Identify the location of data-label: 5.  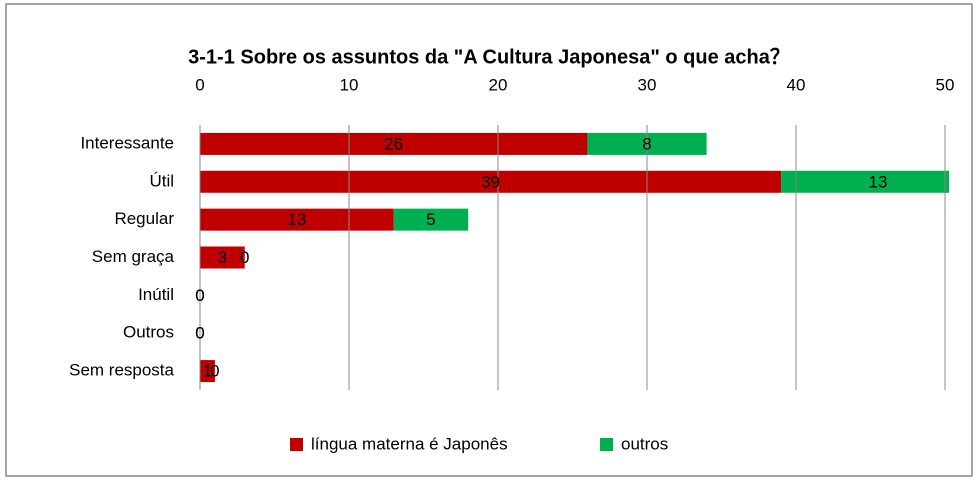
(430, 219).